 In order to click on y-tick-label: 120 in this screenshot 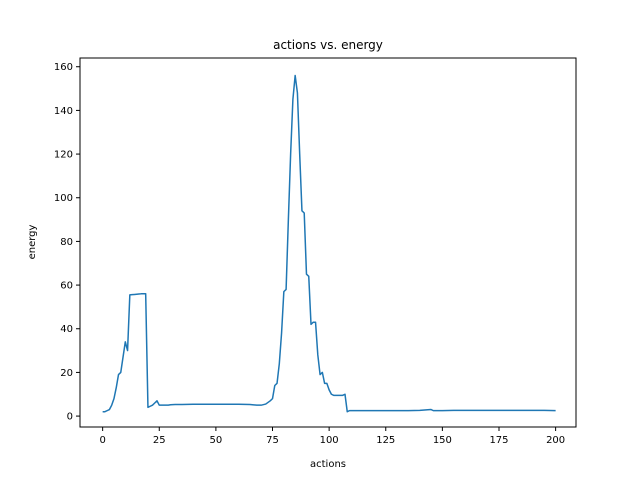, I will do `click(63, 155)`.